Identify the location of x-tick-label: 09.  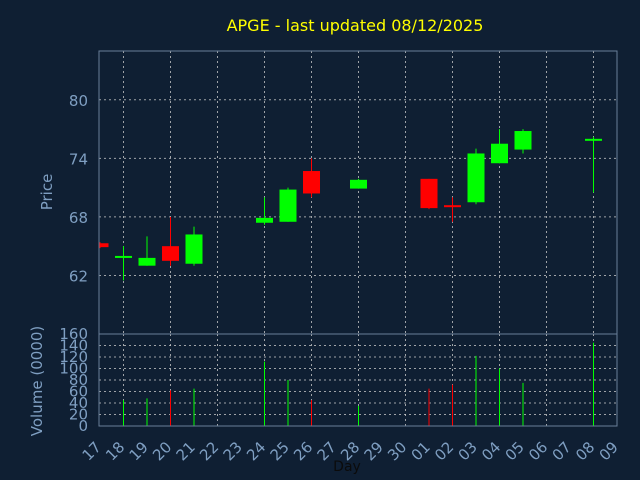
(609, 451).